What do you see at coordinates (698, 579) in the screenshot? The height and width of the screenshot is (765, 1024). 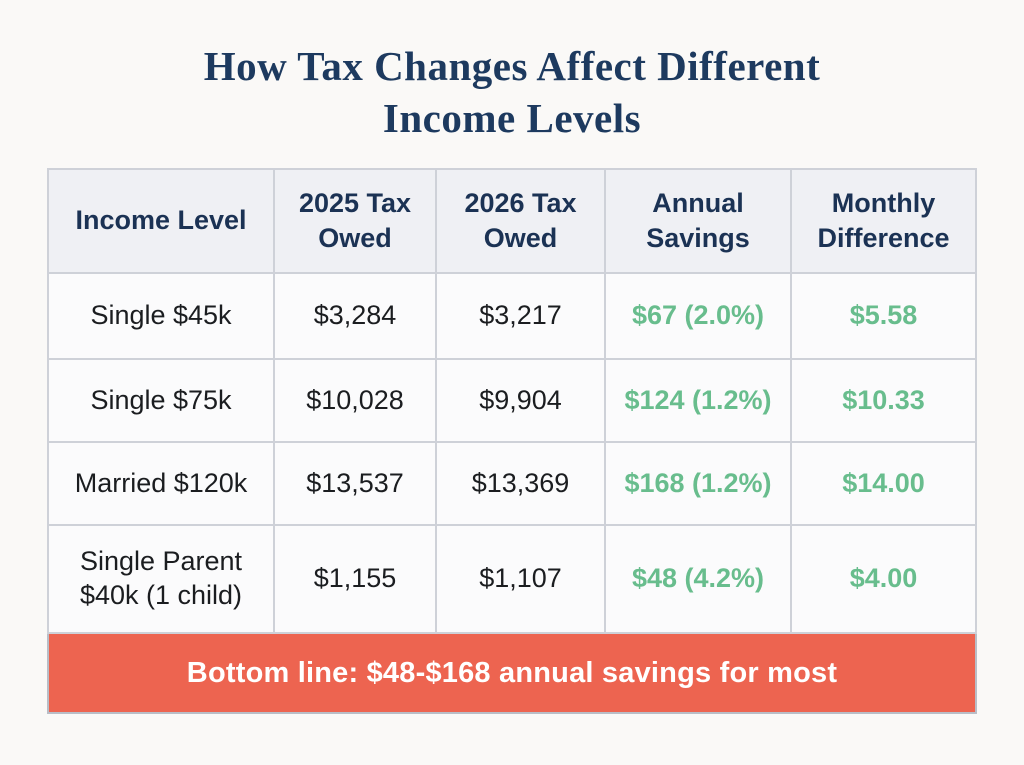 I see `cell-annual-savings: $48 (4.2%)` at bounding box center [698, 579].